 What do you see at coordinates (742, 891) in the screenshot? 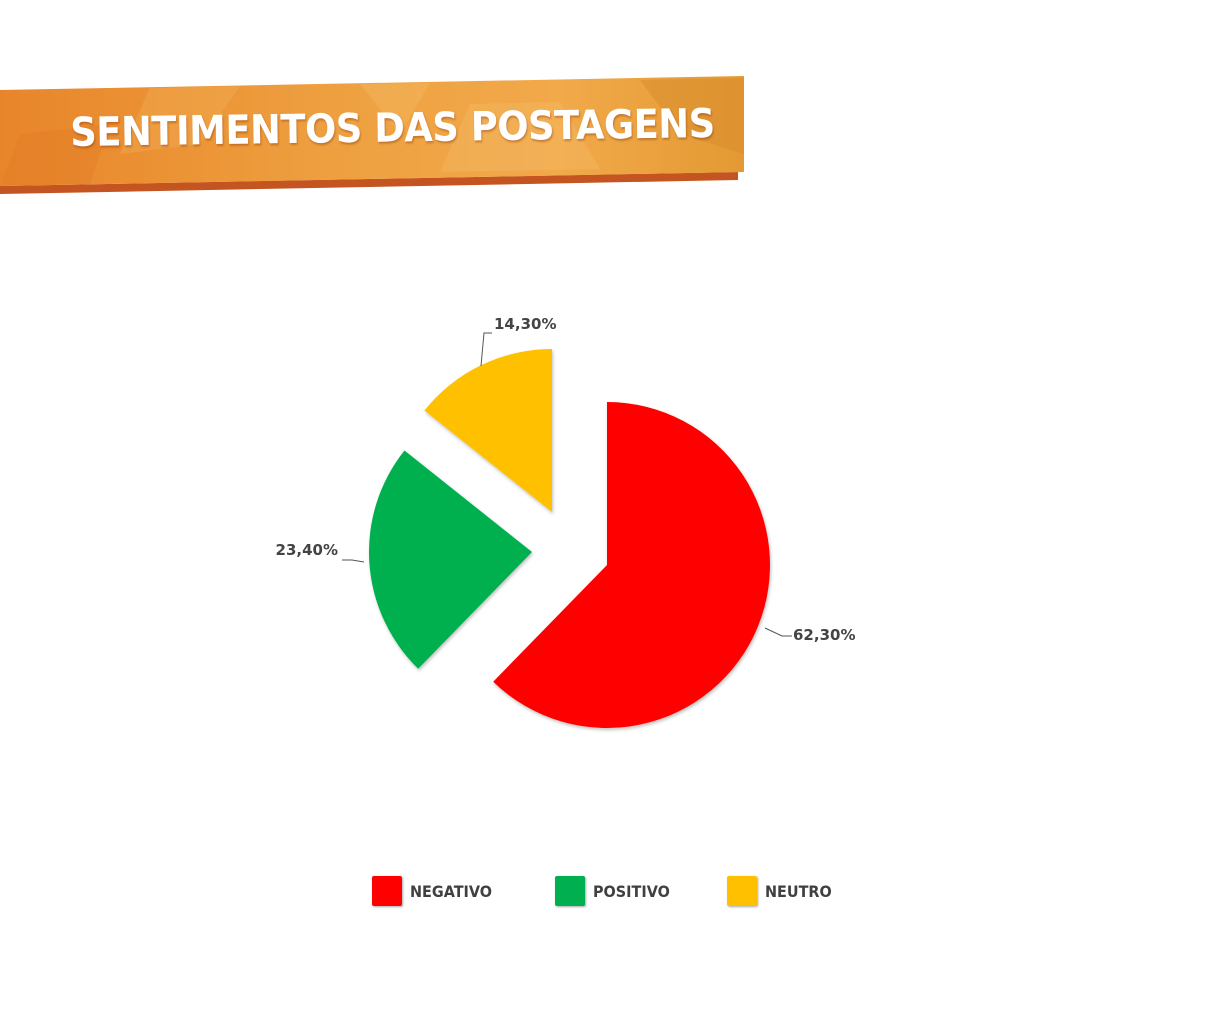
I see `legend-swatch-neutro` at bounding box center [742, 891].